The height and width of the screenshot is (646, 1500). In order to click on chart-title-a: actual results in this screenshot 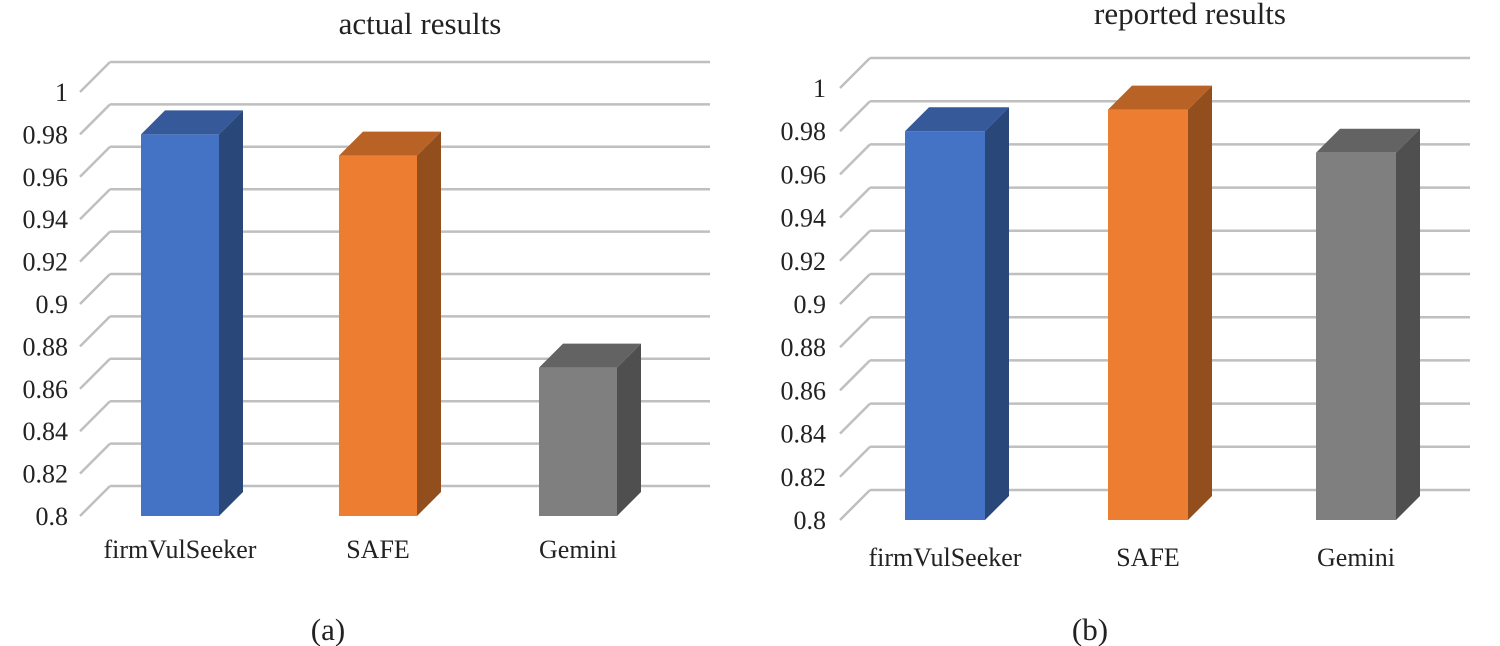, I will do `click(420, 23)`.